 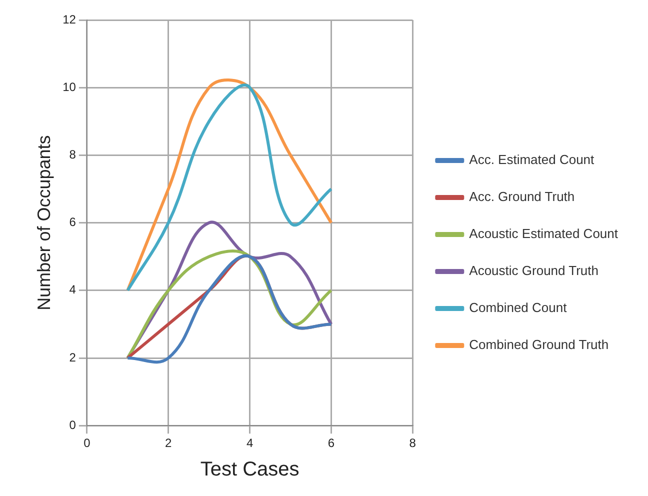 I want to click on x-tick-label: 8, so click(x=412, y=443).